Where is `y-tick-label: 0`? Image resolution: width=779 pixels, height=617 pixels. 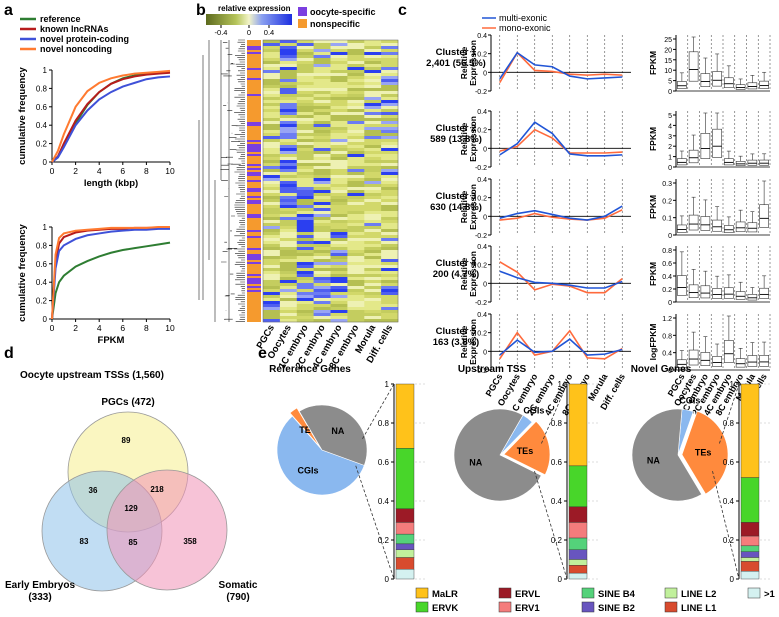
y-tick-label: 0 is located at coordinates (485, 217).